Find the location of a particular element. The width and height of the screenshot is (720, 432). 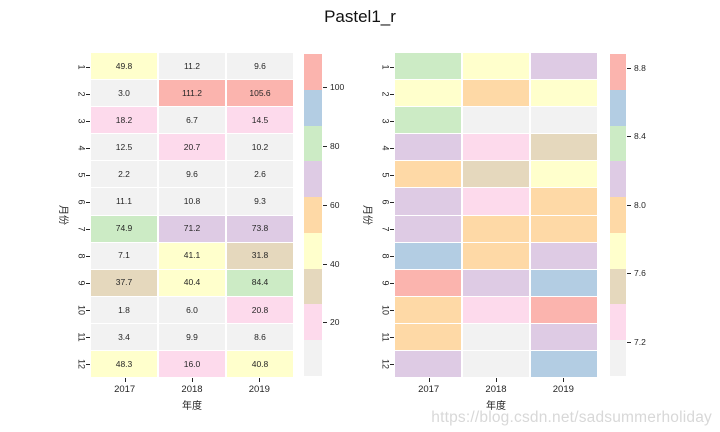

heatmap-cell: 9.3 is located at coordinates (260, 201).